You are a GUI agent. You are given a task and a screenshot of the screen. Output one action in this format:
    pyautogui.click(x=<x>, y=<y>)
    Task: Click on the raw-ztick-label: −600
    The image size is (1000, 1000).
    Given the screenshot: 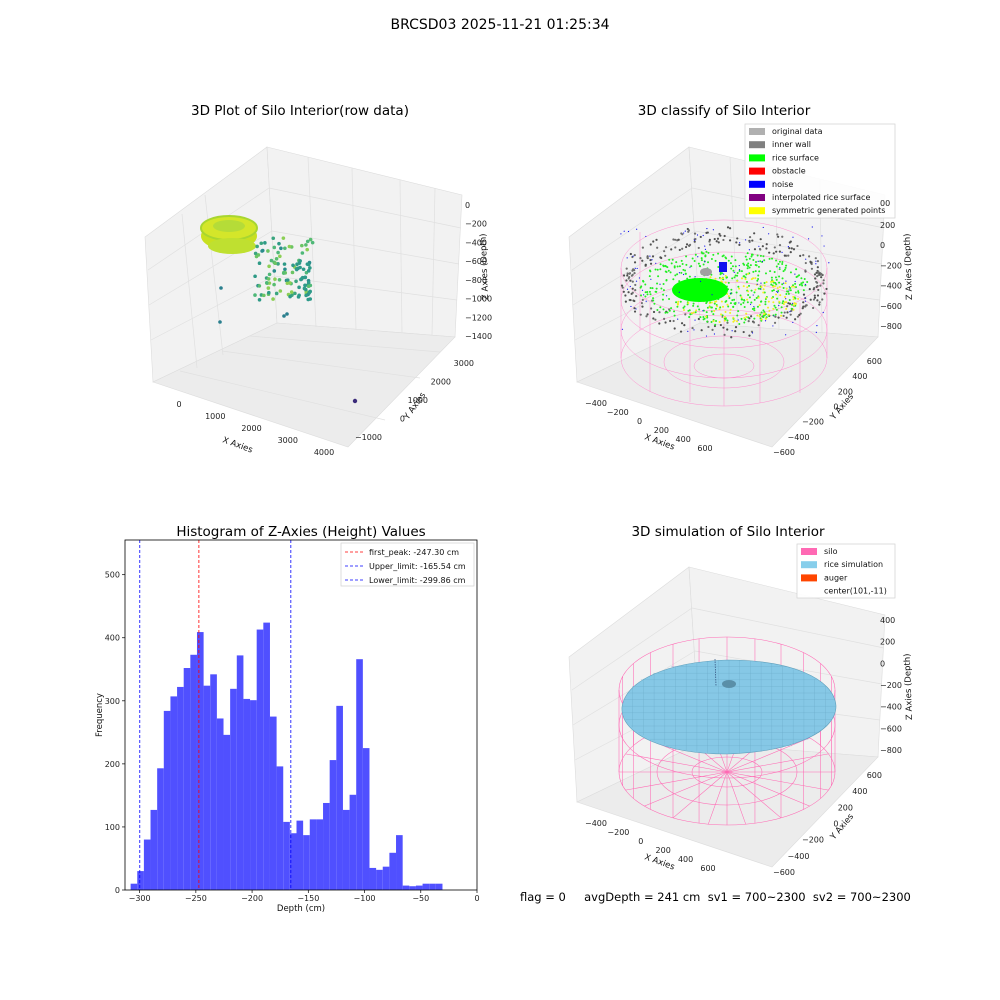 What is the action you would take?
    pyautogui.click(x=476, y=261)
    